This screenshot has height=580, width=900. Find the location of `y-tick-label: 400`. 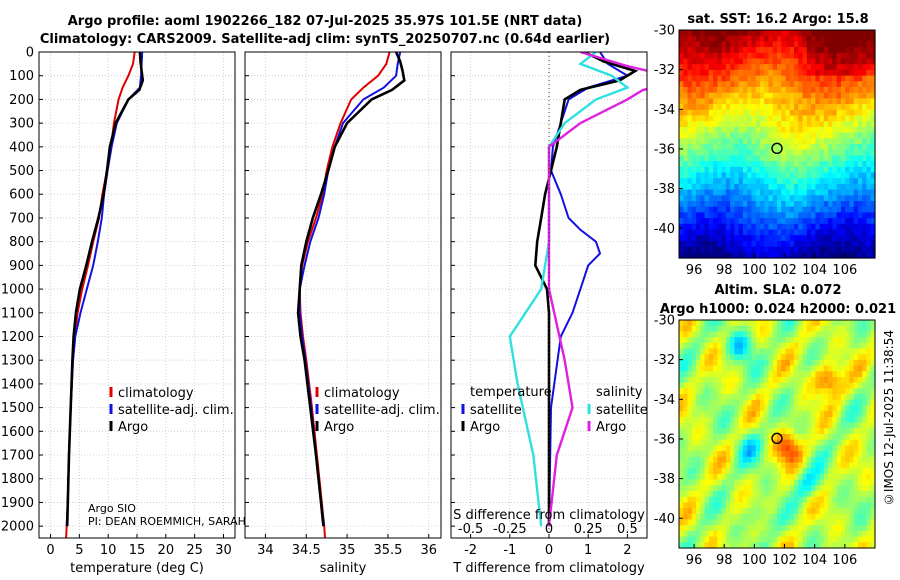

y-tick-label: 400 is located at coordinates (21, 147).